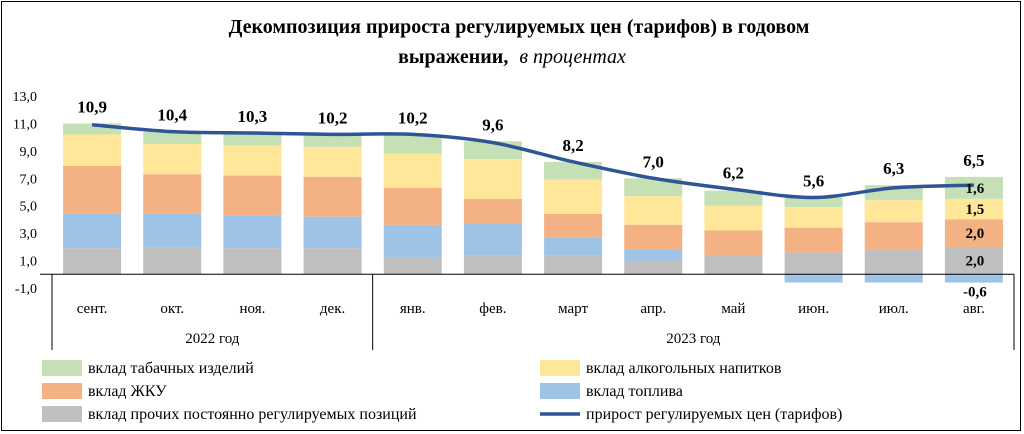  What do you see at coordinates (172, 309) in the screenshot?
I see `x-tick-label: окт.` at bounding box center [172, 309].